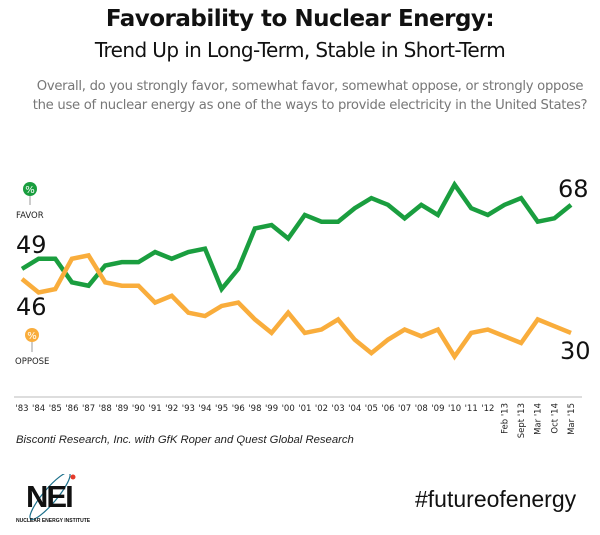  What do you see at coordinates (300, 19) in the screenshot?
I see `chart-title: Favorability to Nuclear Energy:` at bounding box center [300, 19].